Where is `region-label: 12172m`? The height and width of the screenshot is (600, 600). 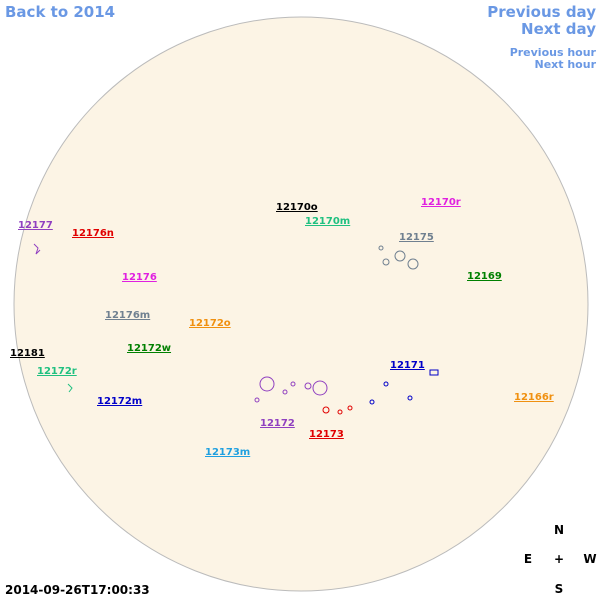 region-label: 12172m is located at coordinates (119, 401).